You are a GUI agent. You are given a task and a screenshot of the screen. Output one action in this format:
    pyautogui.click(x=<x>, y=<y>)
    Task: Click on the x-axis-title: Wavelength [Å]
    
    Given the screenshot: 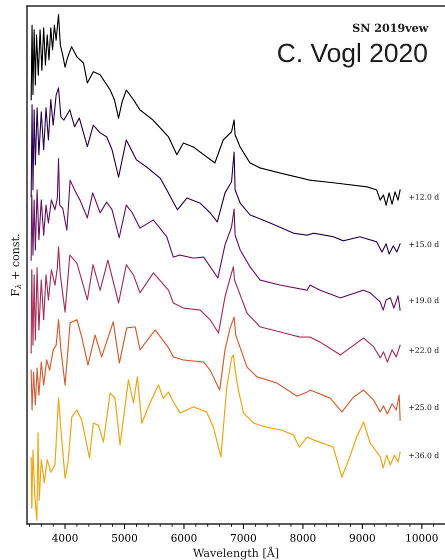 What is the action you would take?
    pyautogui.click(x=235, y=553)
    